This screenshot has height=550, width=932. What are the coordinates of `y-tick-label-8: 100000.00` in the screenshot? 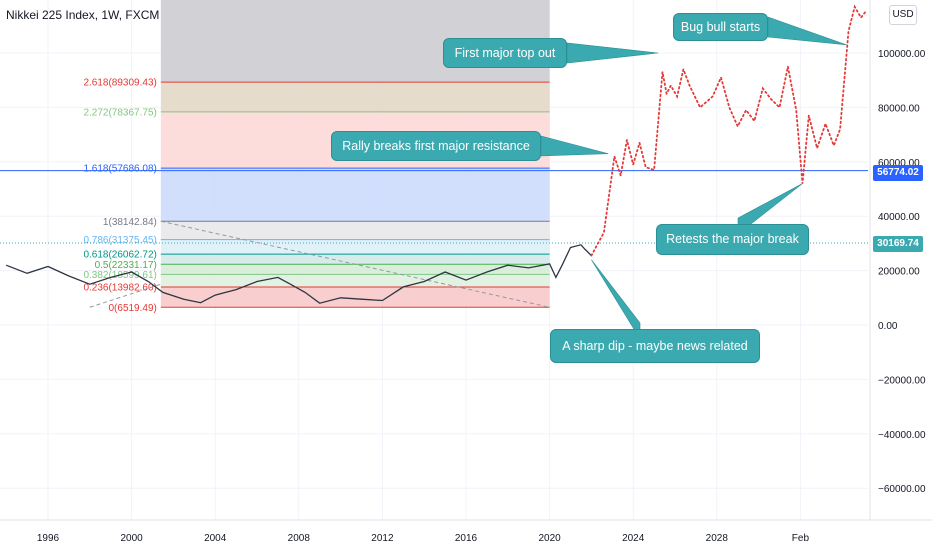 It's located at (902, 54).